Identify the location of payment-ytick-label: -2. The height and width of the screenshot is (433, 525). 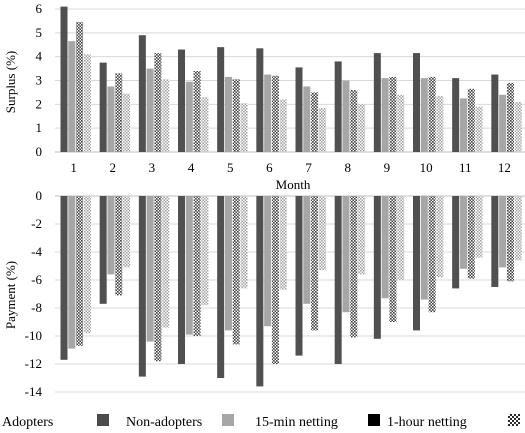
(36, 223).